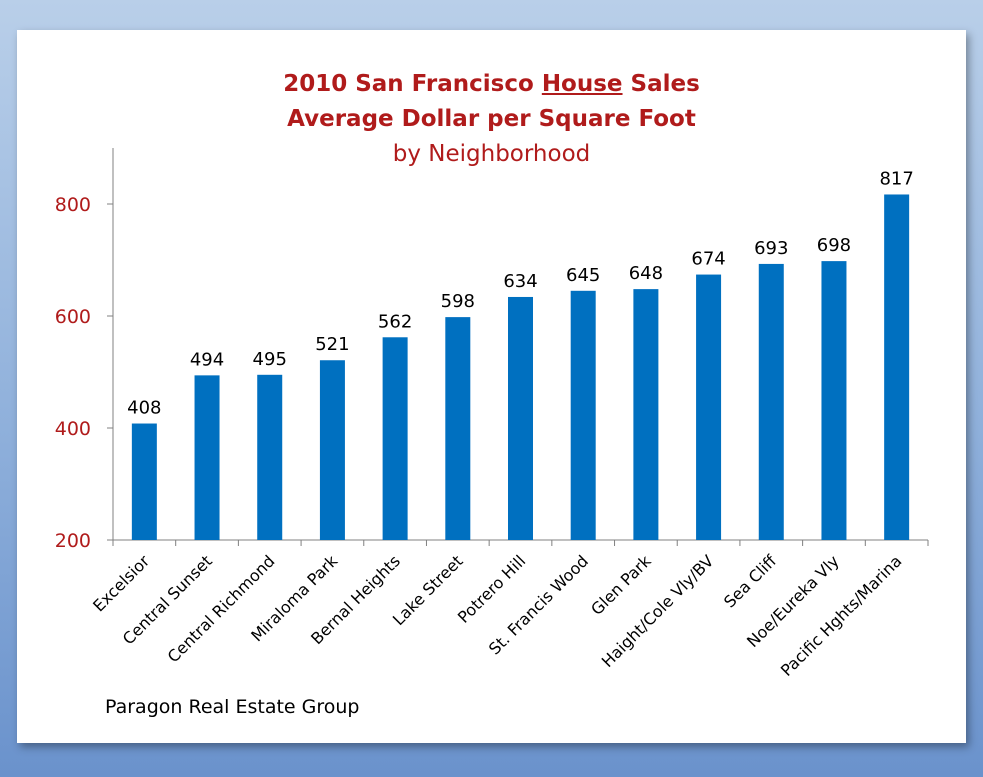 This screenshot has width=983, height=777. I want to click on chart-subtitle: by Neighborhood, so click(491, 154).